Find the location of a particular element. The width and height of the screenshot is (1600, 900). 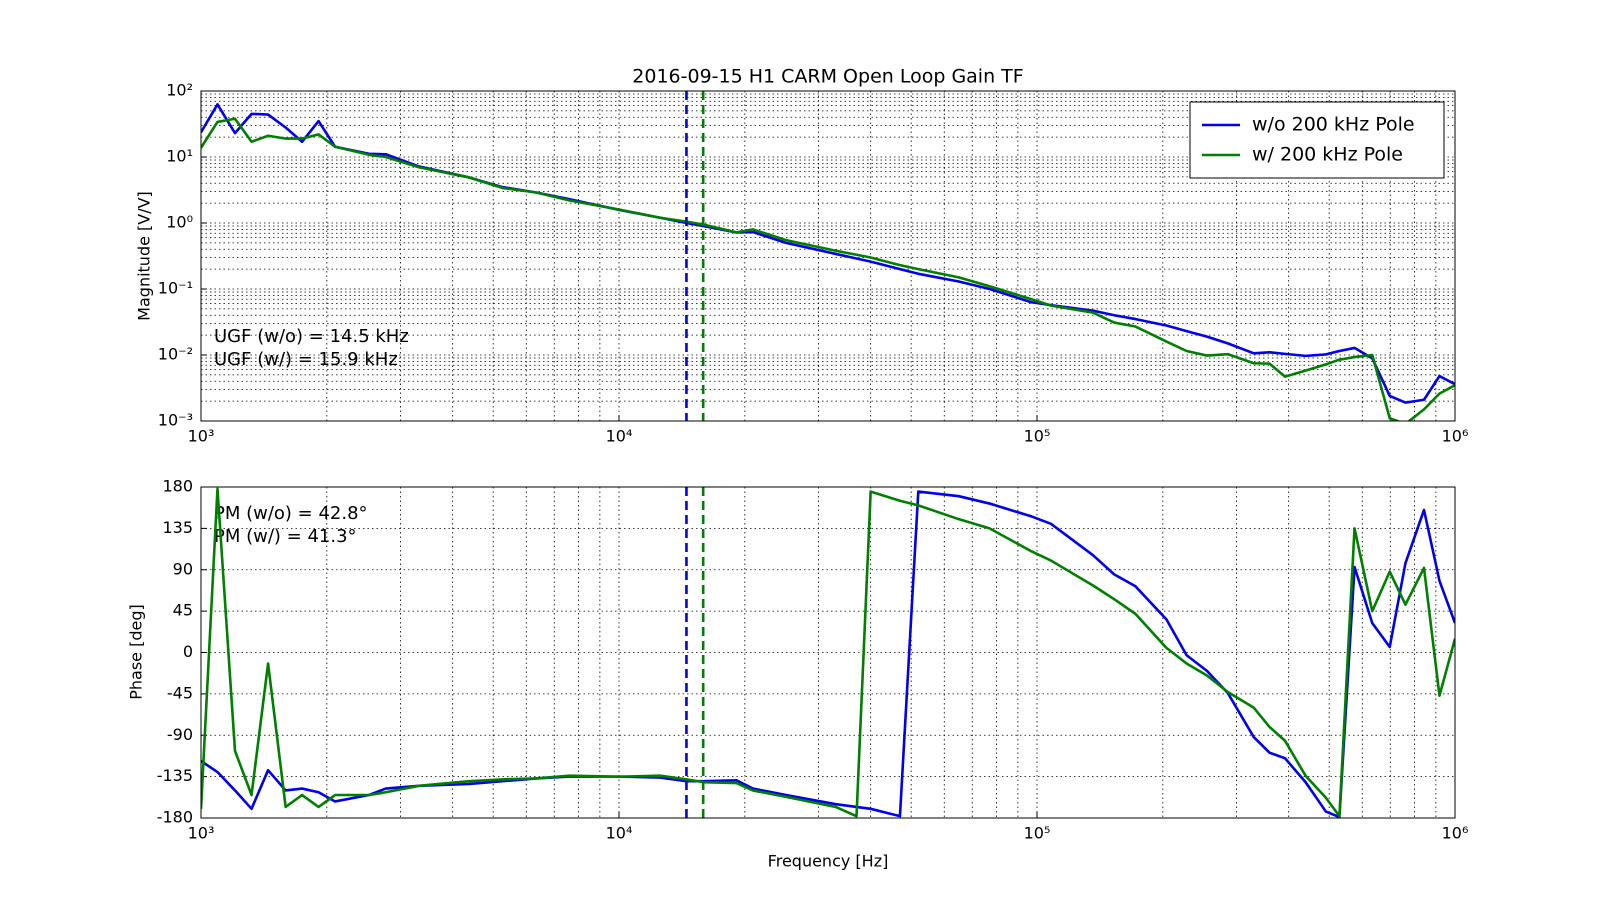

y-axis-label: Magnitude [V/V] is located at coordinates (144, 256).